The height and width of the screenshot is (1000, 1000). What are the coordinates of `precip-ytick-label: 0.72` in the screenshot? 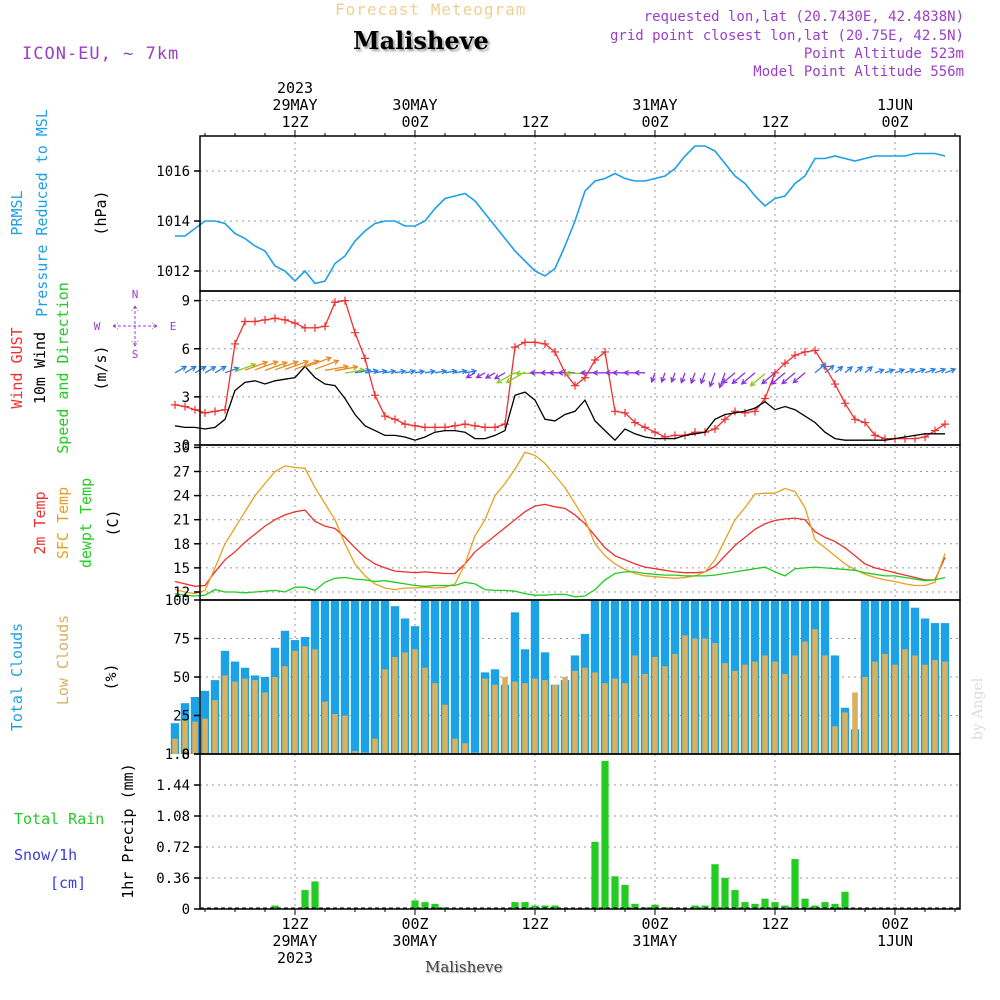 It's located at (173, 848).